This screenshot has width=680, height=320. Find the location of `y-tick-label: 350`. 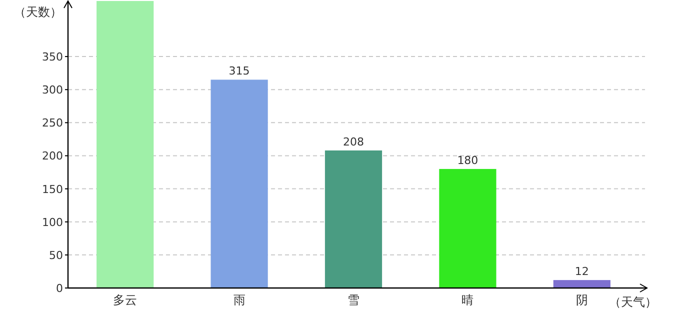

y-tick-label: 350 is located at coordinates (52, 57).